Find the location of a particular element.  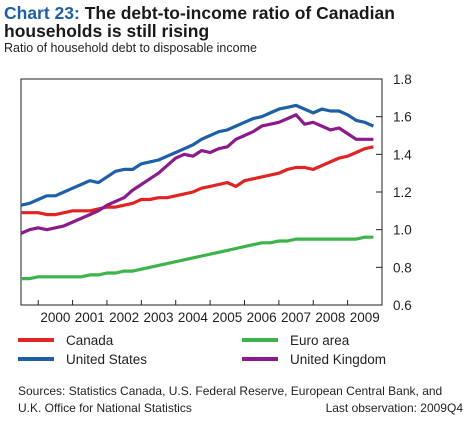

x-tick-label-2007: 2007 is located at coordinates (296, 317).